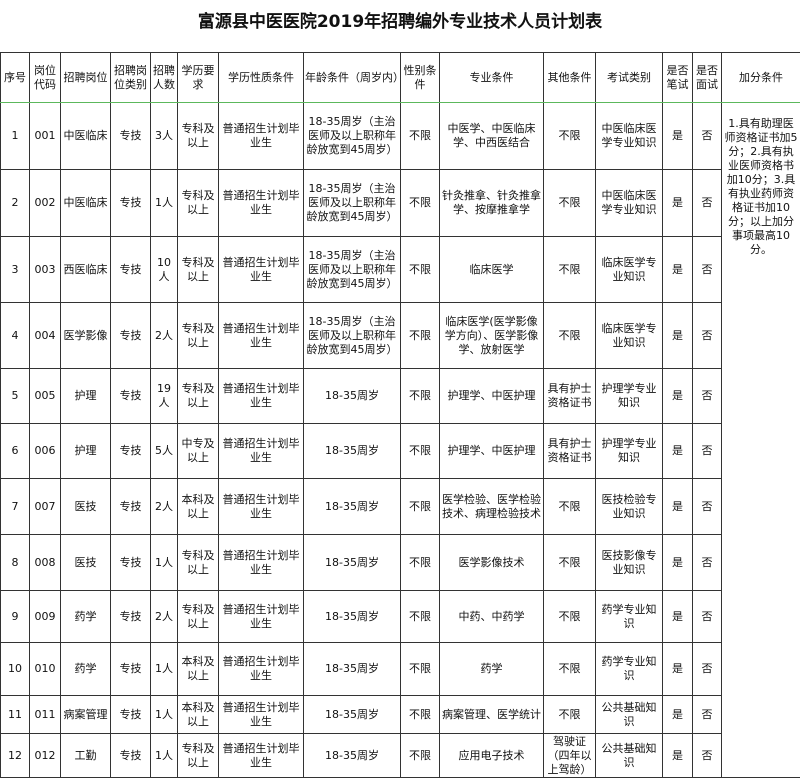  Describe the element at coordinates (45, 755) in the screenshot. I see `cell-post-code: 012` at that location.